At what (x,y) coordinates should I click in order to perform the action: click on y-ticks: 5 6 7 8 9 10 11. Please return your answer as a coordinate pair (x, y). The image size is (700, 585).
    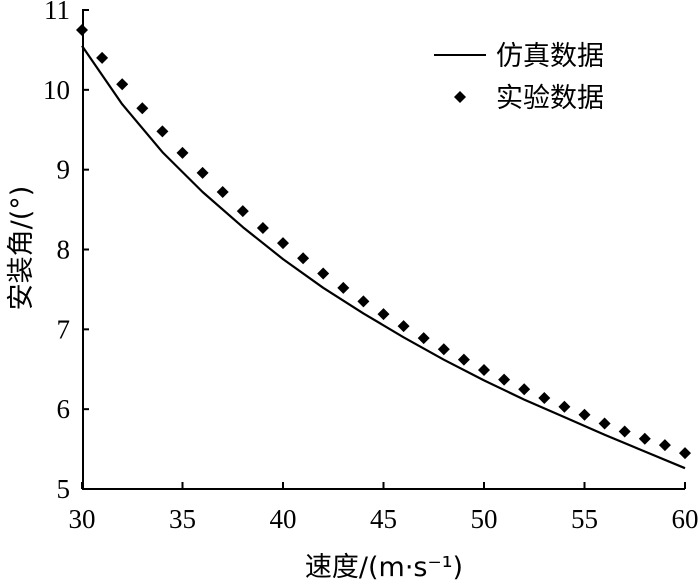
    Looking at the image, I should click on (66, 252).